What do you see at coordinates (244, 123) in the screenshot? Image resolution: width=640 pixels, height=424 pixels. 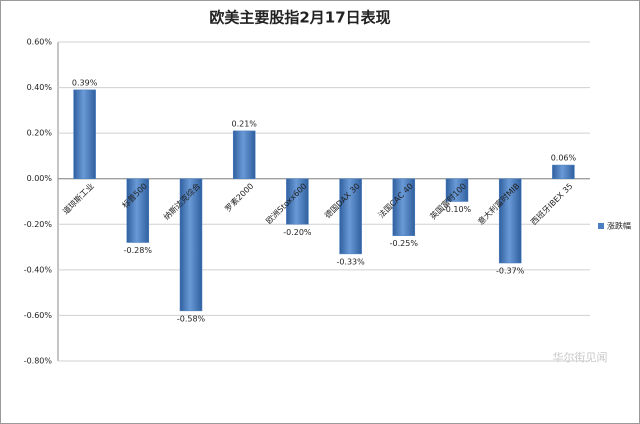 I see `value-label: 0.21%` at bounding box center [244, 123].